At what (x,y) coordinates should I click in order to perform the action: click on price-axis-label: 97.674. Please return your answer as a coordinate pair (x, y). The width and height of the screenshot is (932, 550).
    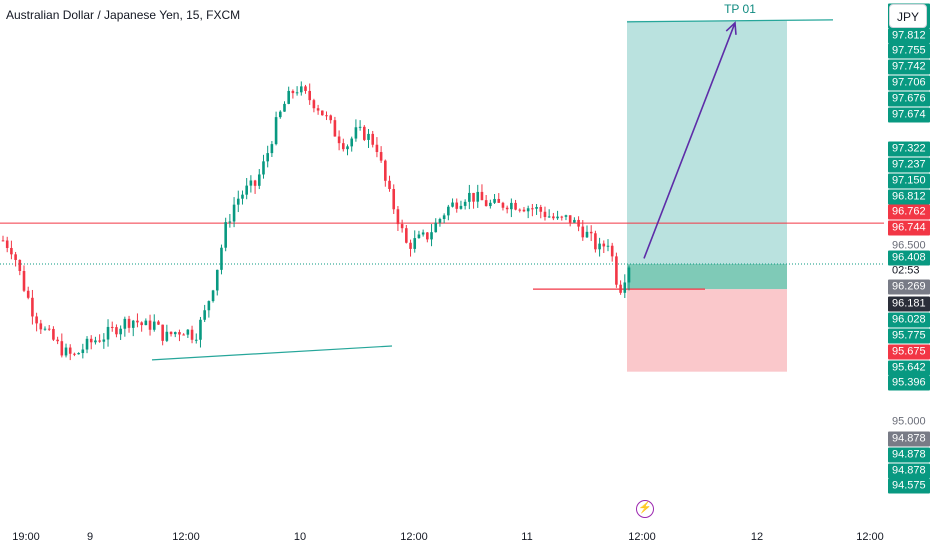
    Looking at the image, I should click on (909, 115).